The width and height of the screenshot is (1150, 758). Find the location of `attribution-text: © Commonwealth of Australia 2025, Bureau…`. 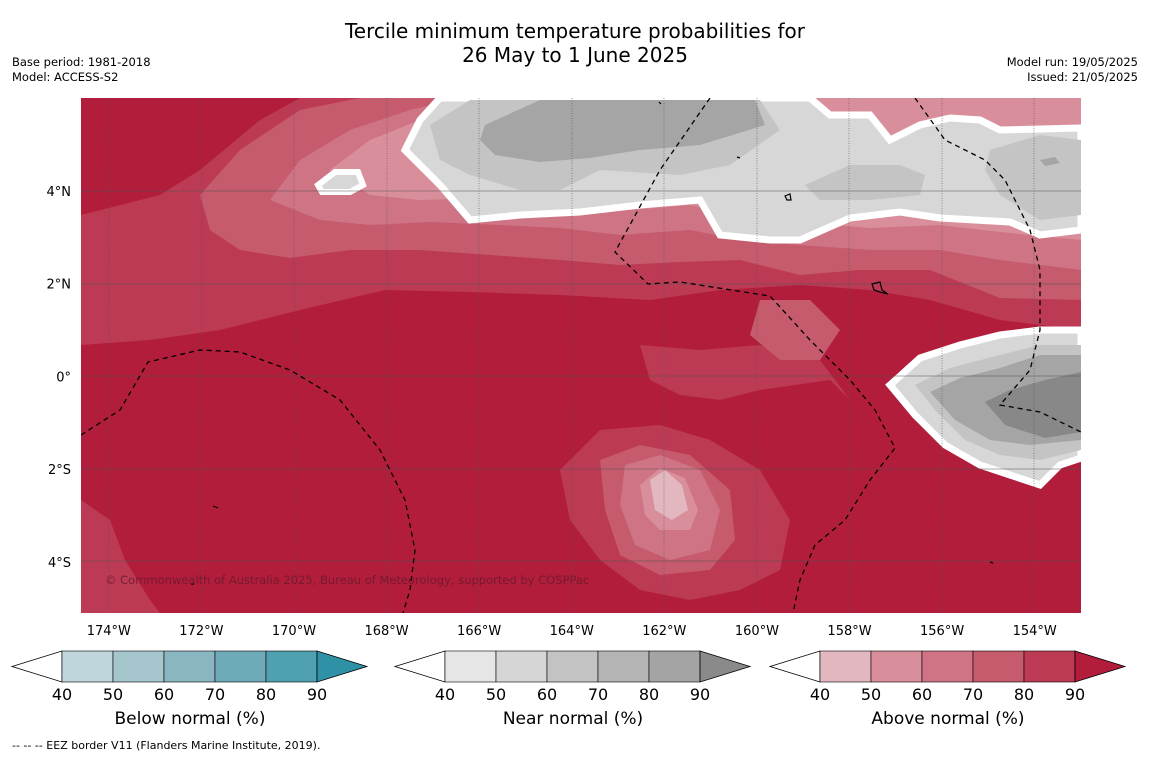

attribution-text: © Commonwealth of Australia 2025, Bureau… is located at coordinates (347, 580).